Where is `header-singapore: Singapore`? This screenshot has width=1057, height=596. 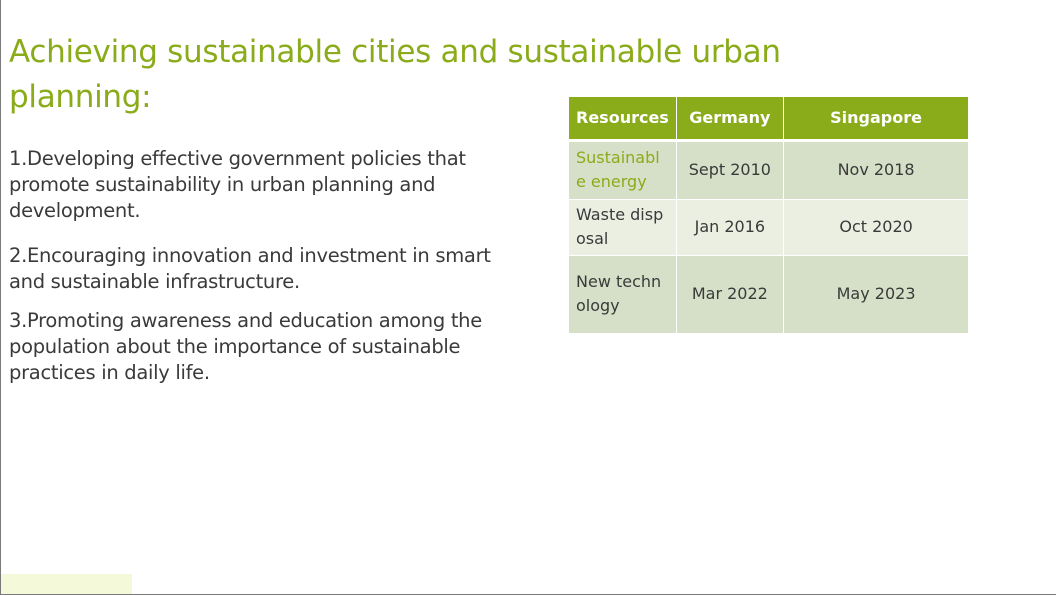
header-singapore: Singapore is located at coordinates (876, 119).